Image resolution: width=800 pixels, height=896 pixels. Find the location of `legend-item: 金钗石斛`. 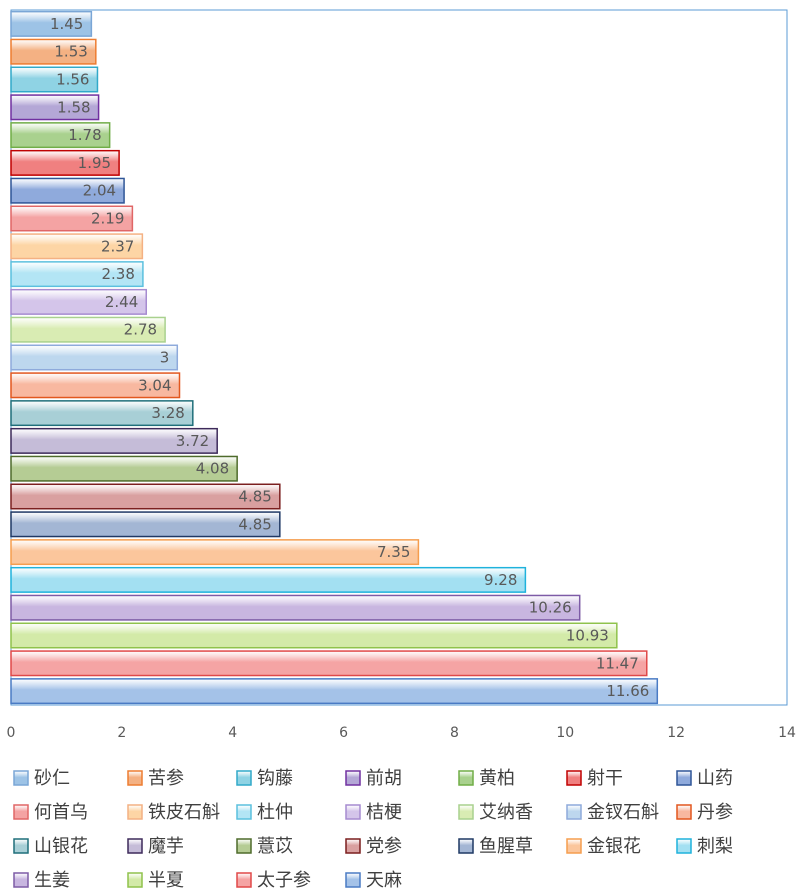

legend-item: 金钗石斛 is located at coordinates (612, 812).